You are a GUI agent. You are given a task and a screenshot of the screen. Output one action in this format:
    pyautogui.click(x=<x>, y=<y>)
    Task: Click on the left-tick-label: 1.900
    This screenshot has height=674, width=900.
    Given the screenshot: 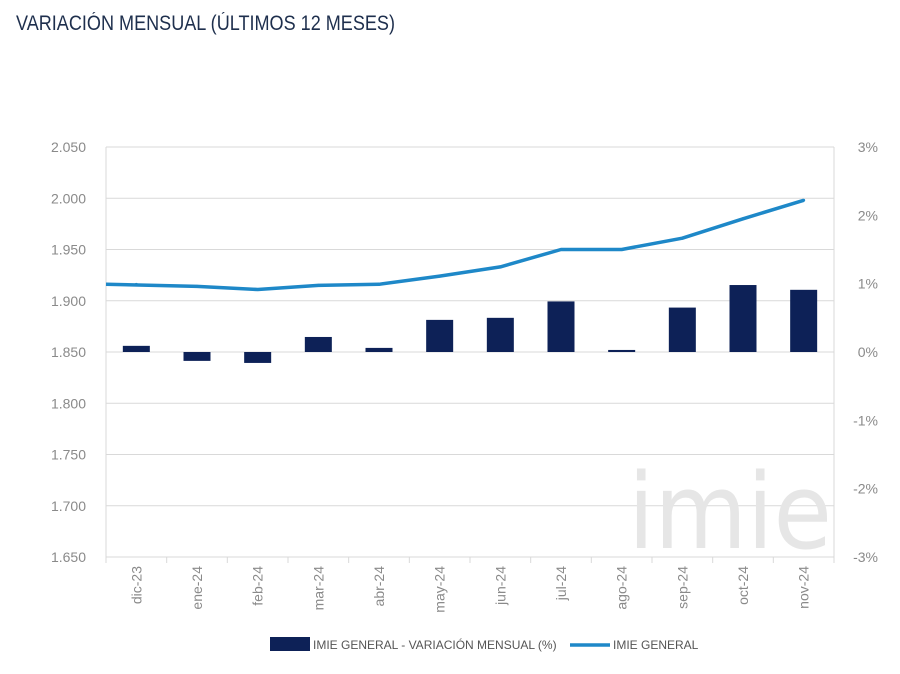 What is the action you would take?
    pyautogui.click(x=68, y=301)
    